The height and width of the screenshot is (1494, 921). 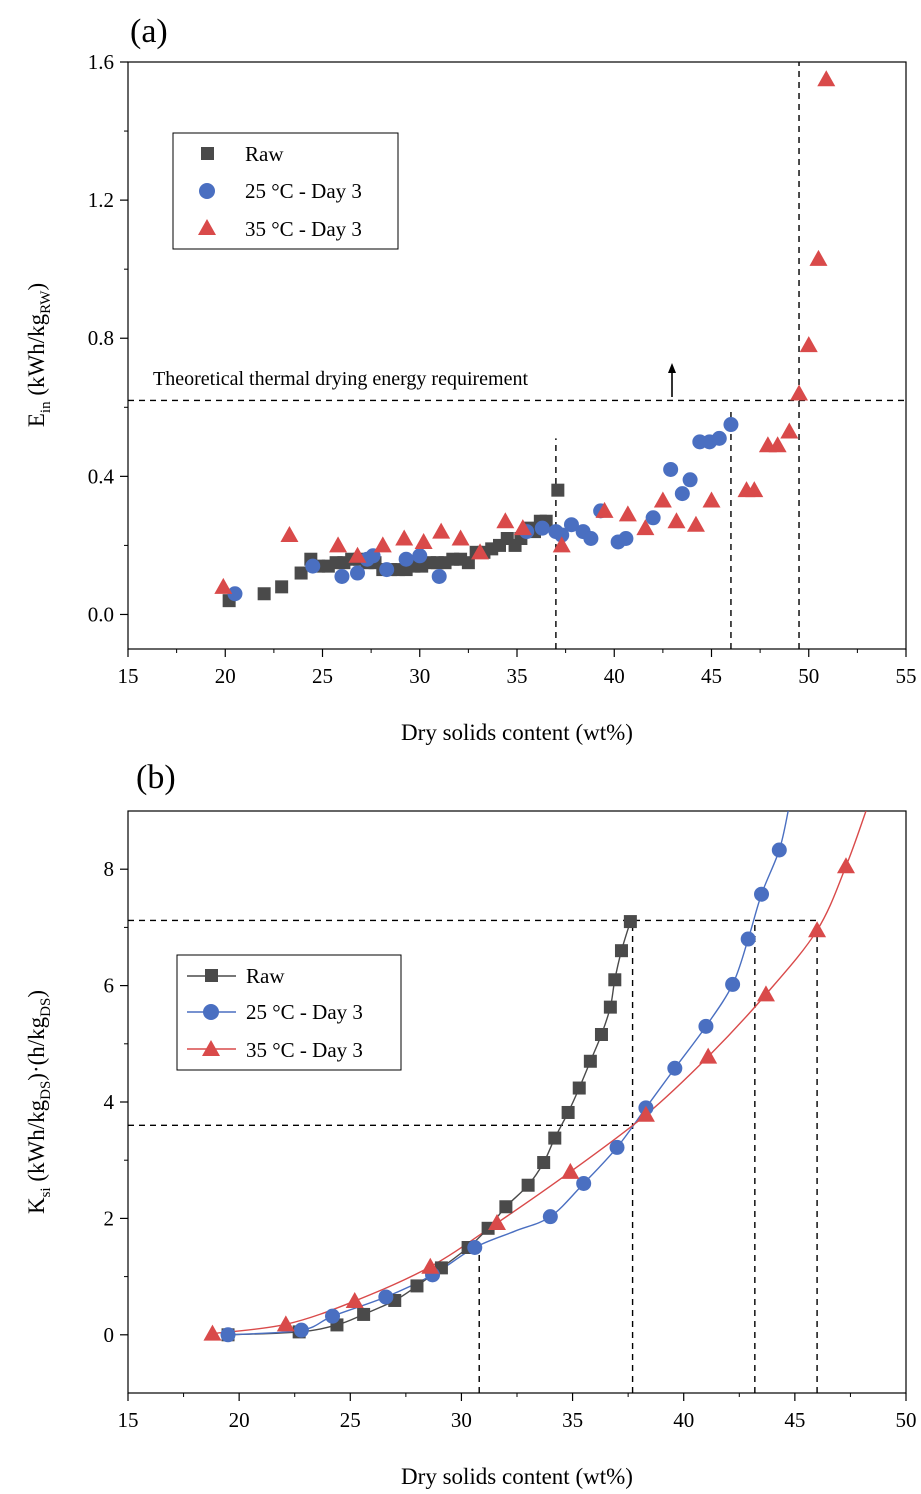 What do you see at coordinates (265, 976) in the screenshot?
I see `legend-b-raw-label: Raw` at bounding box center [265, 976].